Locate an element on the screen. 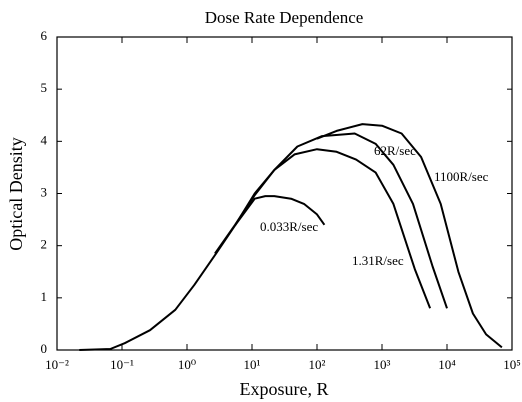  series-label: 1100R/sec is located at coordinates (461, 176).